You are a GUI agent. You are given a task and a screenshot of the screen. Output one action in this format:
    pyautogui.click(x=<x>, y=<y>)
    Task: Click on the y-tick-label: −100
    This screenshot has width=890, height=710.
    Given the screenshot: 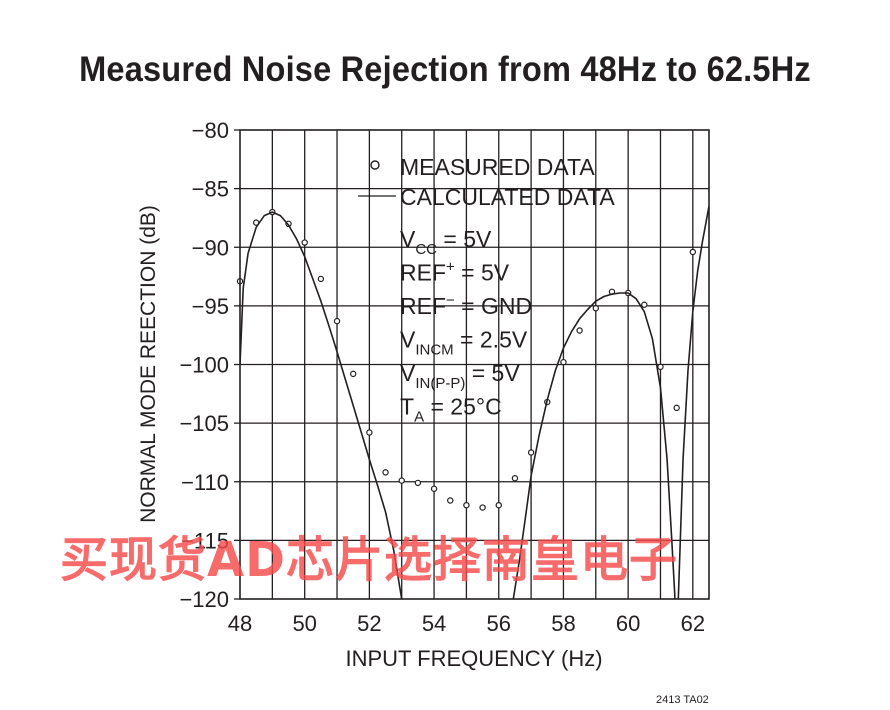 What is the action you would take?
    pyautogui.click(x=204, y=365)
    